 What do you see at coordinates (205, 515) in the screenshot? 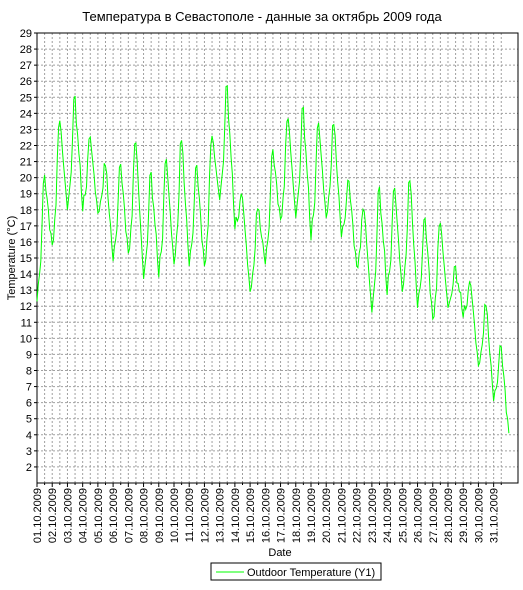
I see `x-tick-label: 12.10.2009` at bounding box center [205, 515].